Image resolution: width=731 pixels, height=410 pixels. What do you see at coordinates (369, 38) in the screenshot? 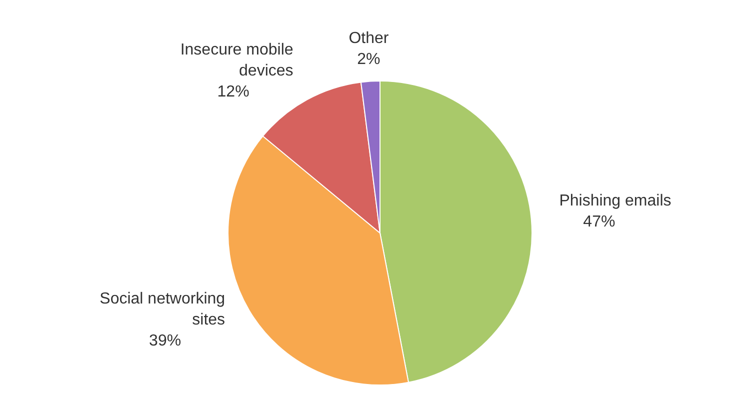
I see `slice-label: Other` at bounding box center [369, 38].